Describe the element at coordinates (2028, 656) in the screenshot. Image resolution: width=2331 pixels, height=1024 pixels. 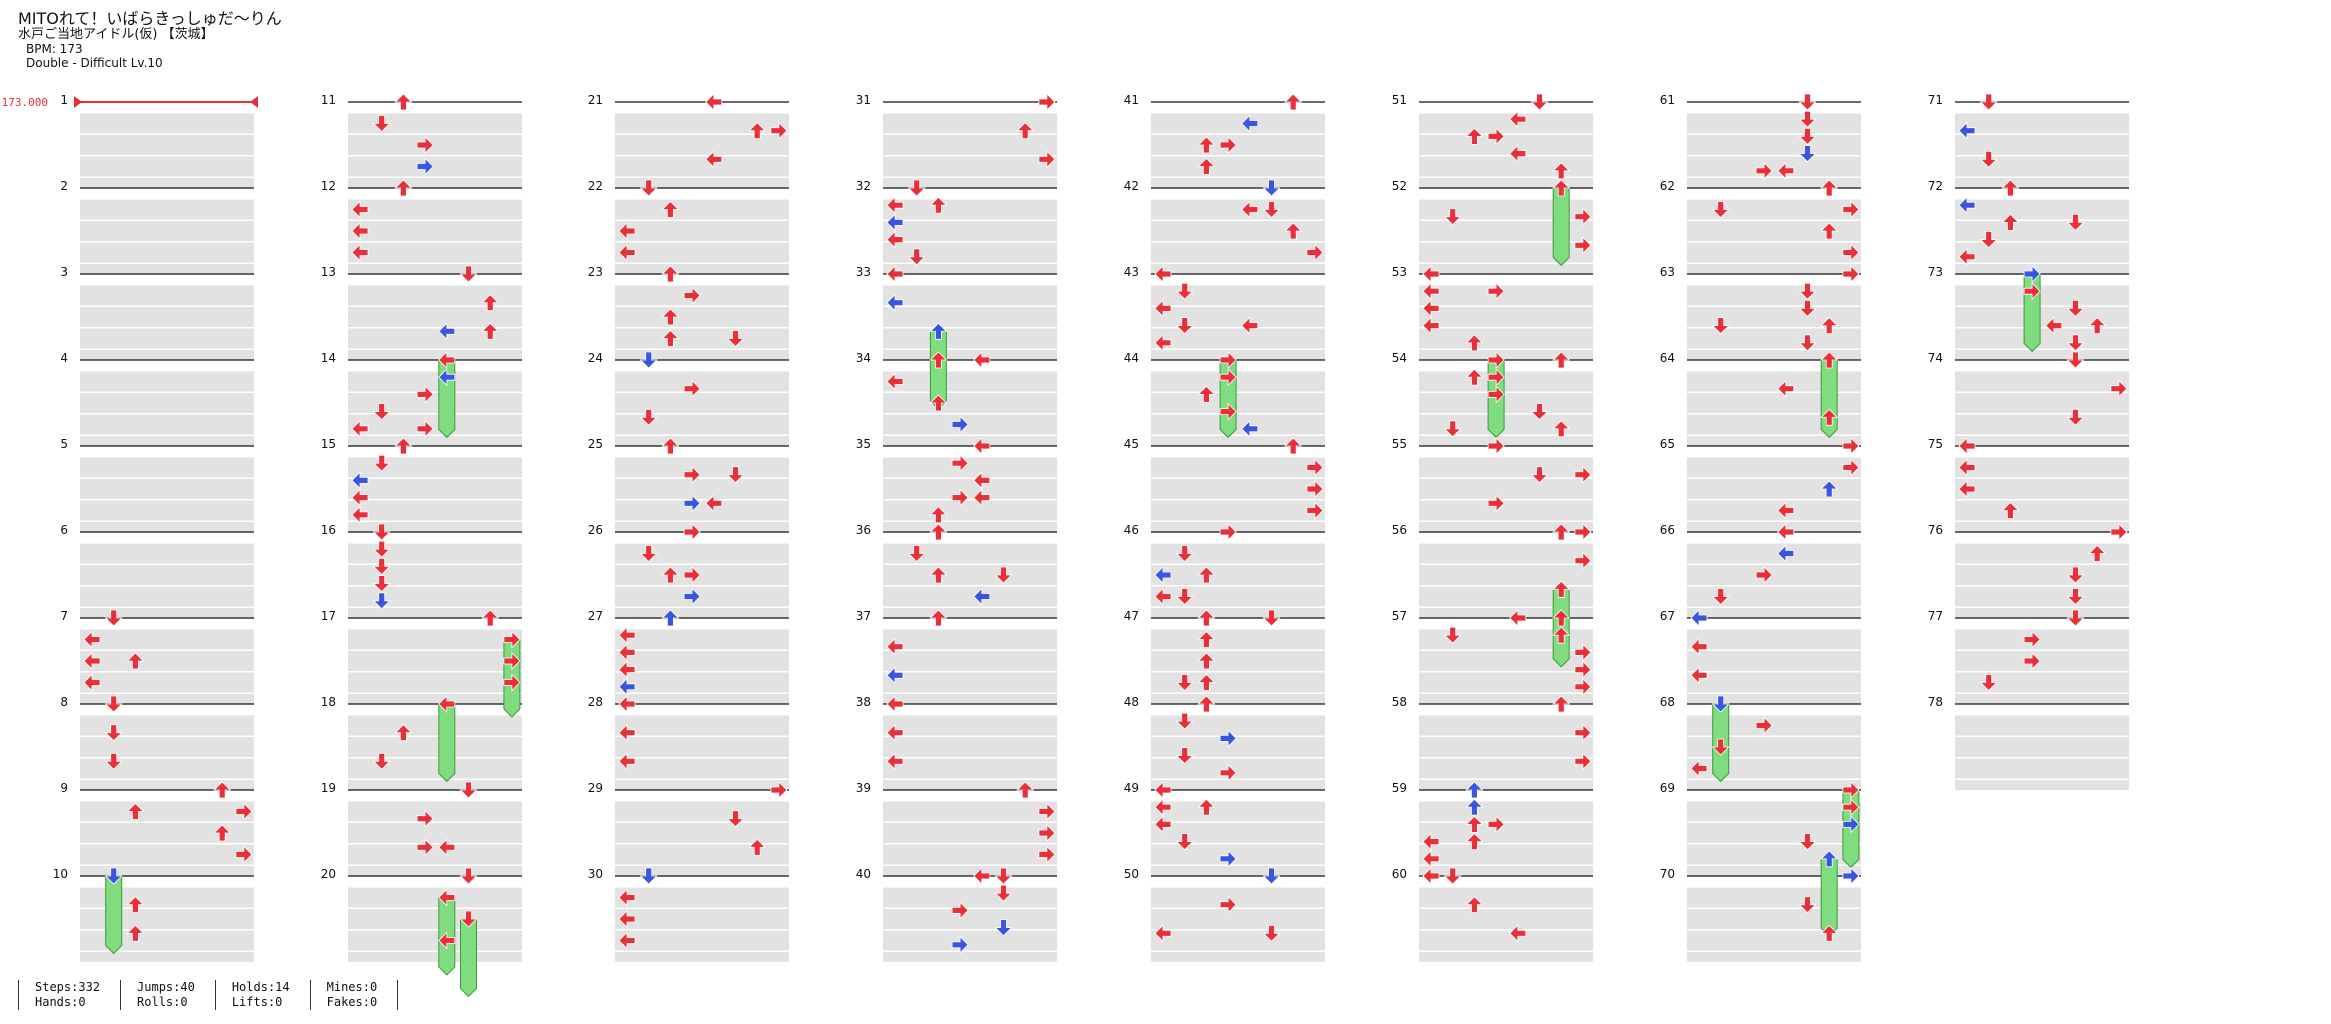
I see `measure-block: 77` at that location.